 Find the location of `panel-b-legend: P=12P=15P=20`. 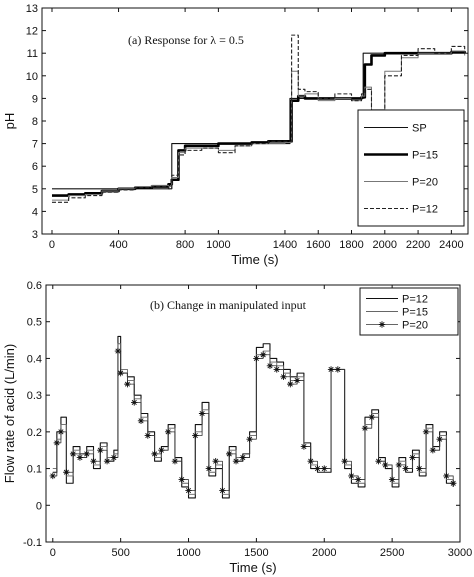

panel-b-legend: P=12P=15P=20 is located at coordinates (409, 311).